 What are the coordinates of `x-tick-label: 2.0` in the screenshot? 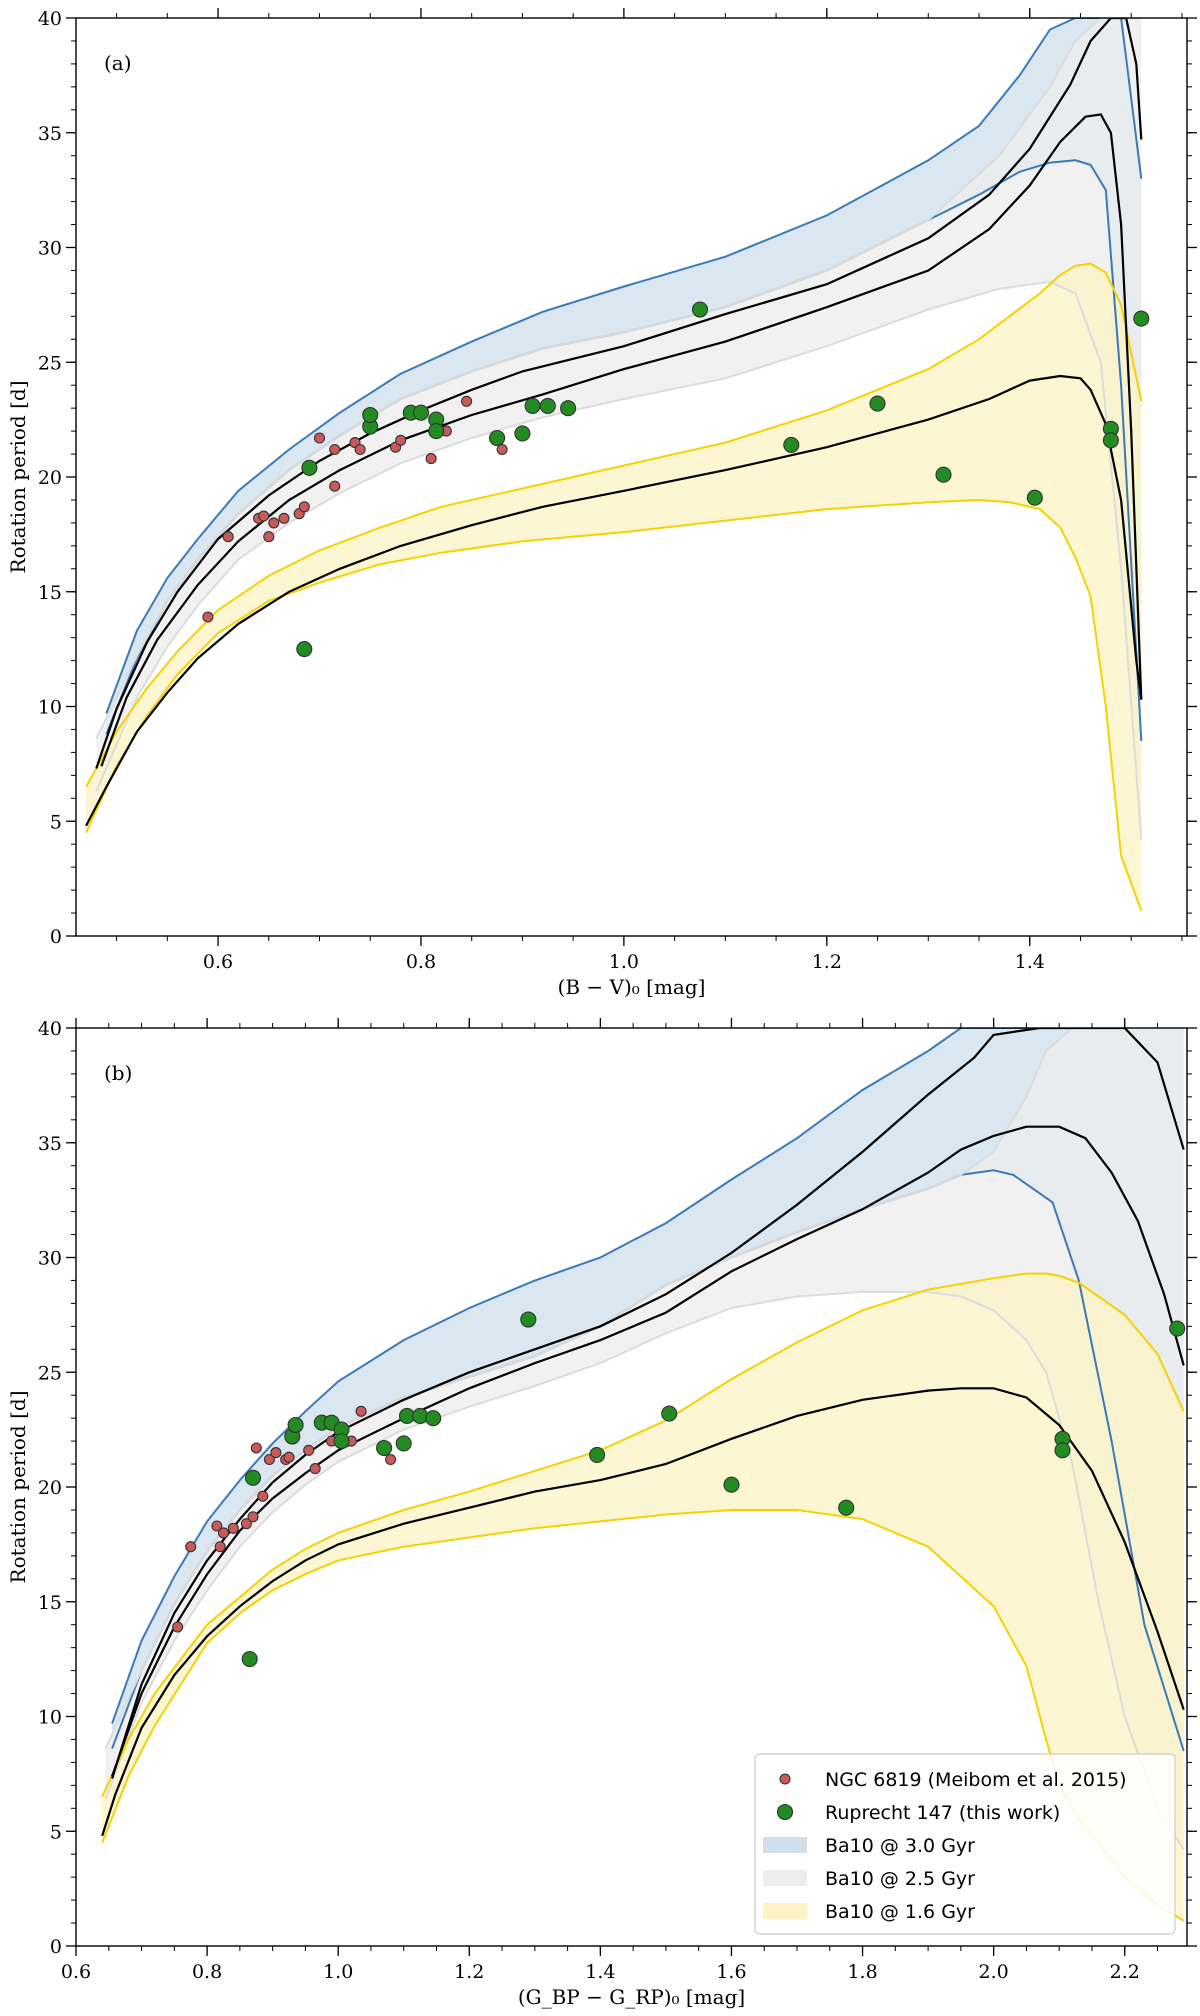 It's located at (994, 1972).